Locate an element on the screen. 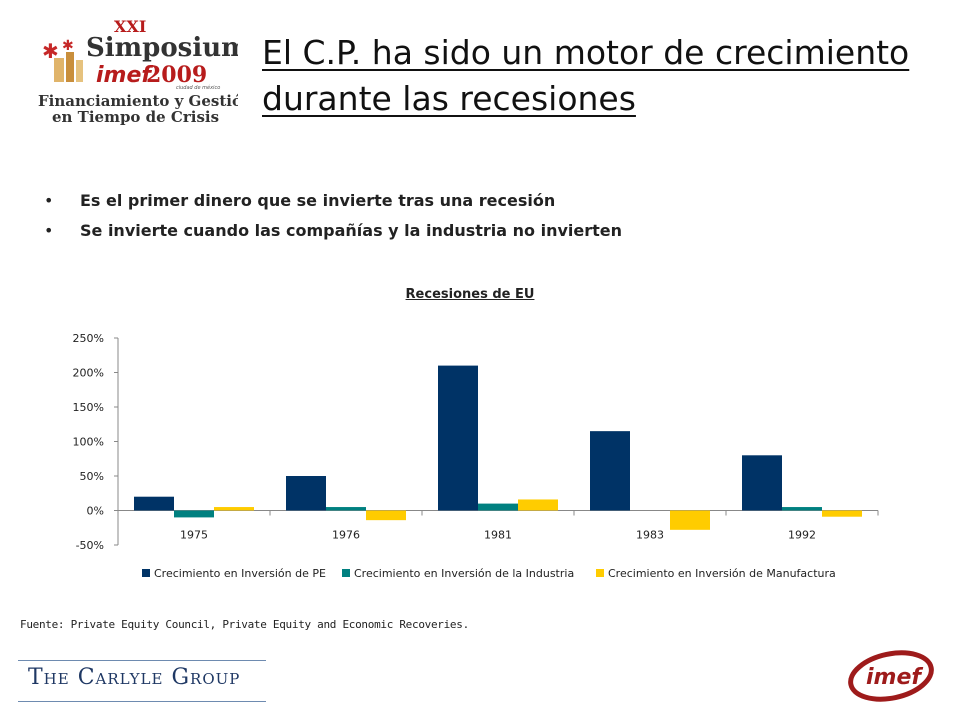 Image resolution: width=960 pixels, height=720 pixels. x-tick-label: 1983 is located at coordinates (650, 535).